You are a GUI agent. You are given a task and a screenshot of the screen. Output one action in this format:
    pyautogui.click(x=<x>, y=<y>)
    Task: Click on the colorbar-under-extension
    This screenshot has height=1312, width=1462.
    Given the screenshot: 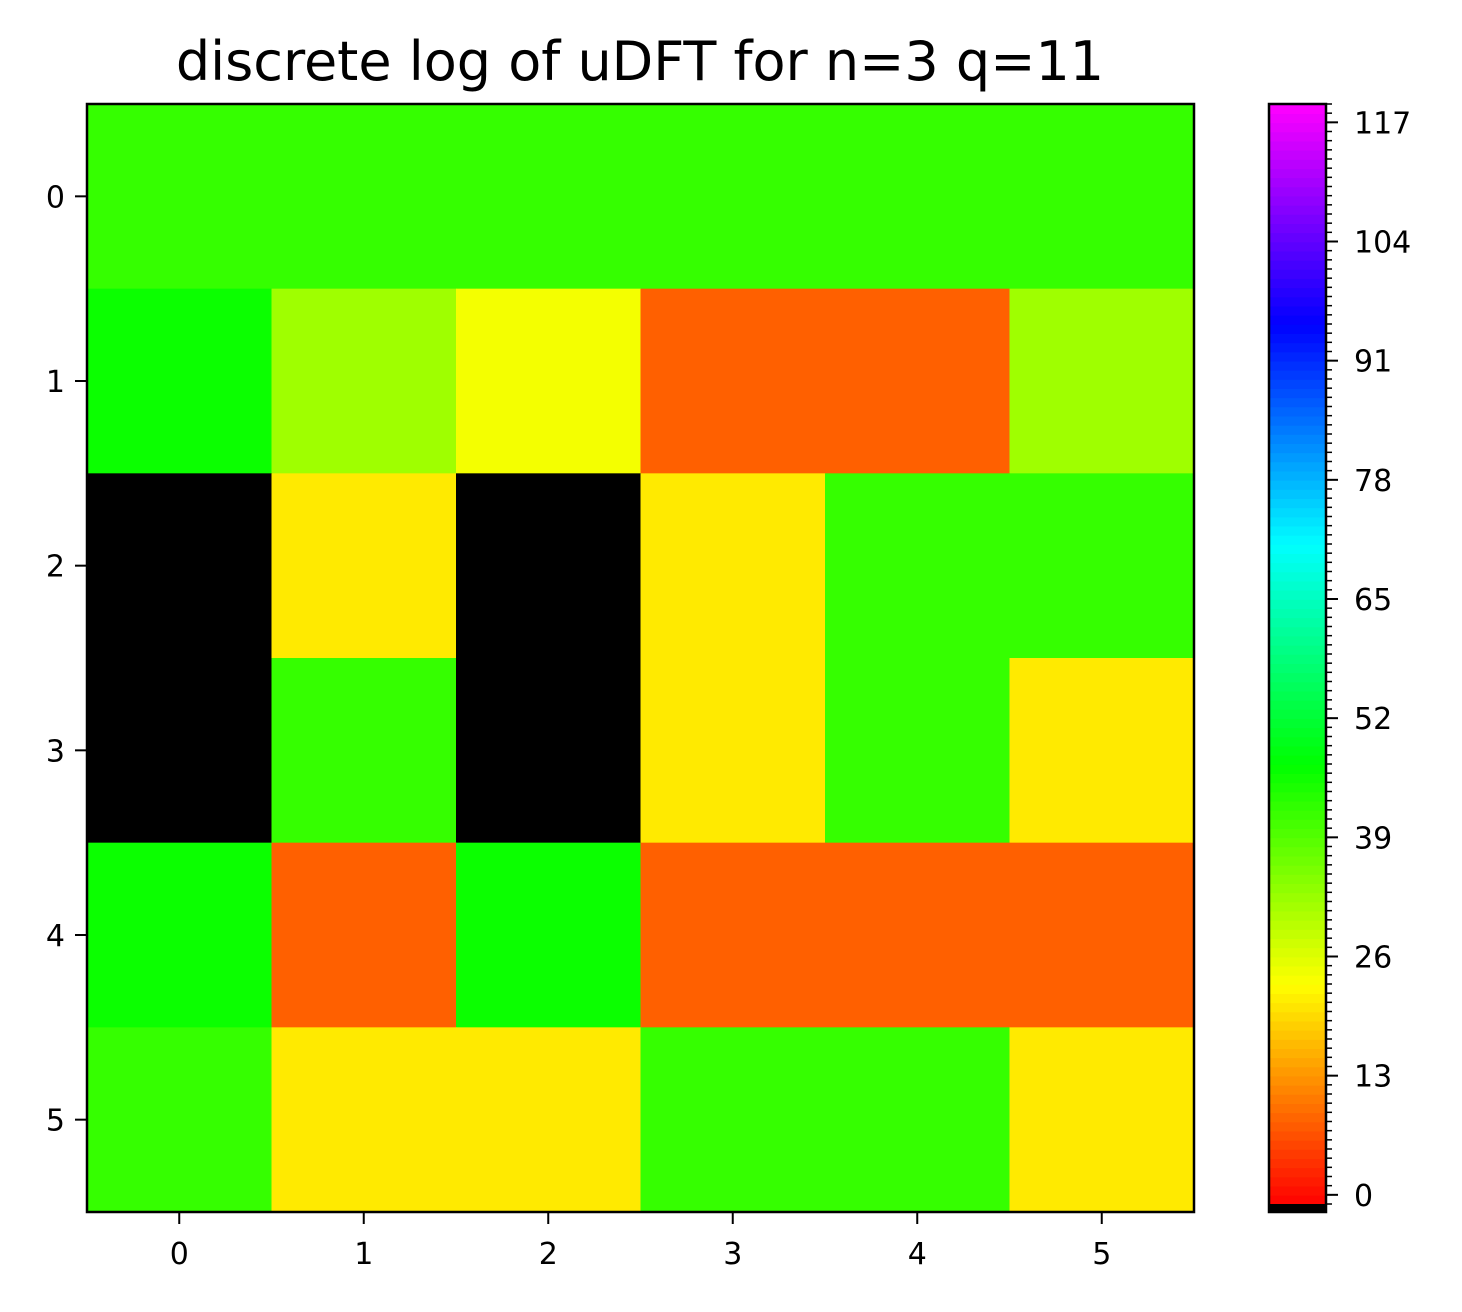 What is the action you would take?
    pyautogui.click(x=1297, y=1208)
    